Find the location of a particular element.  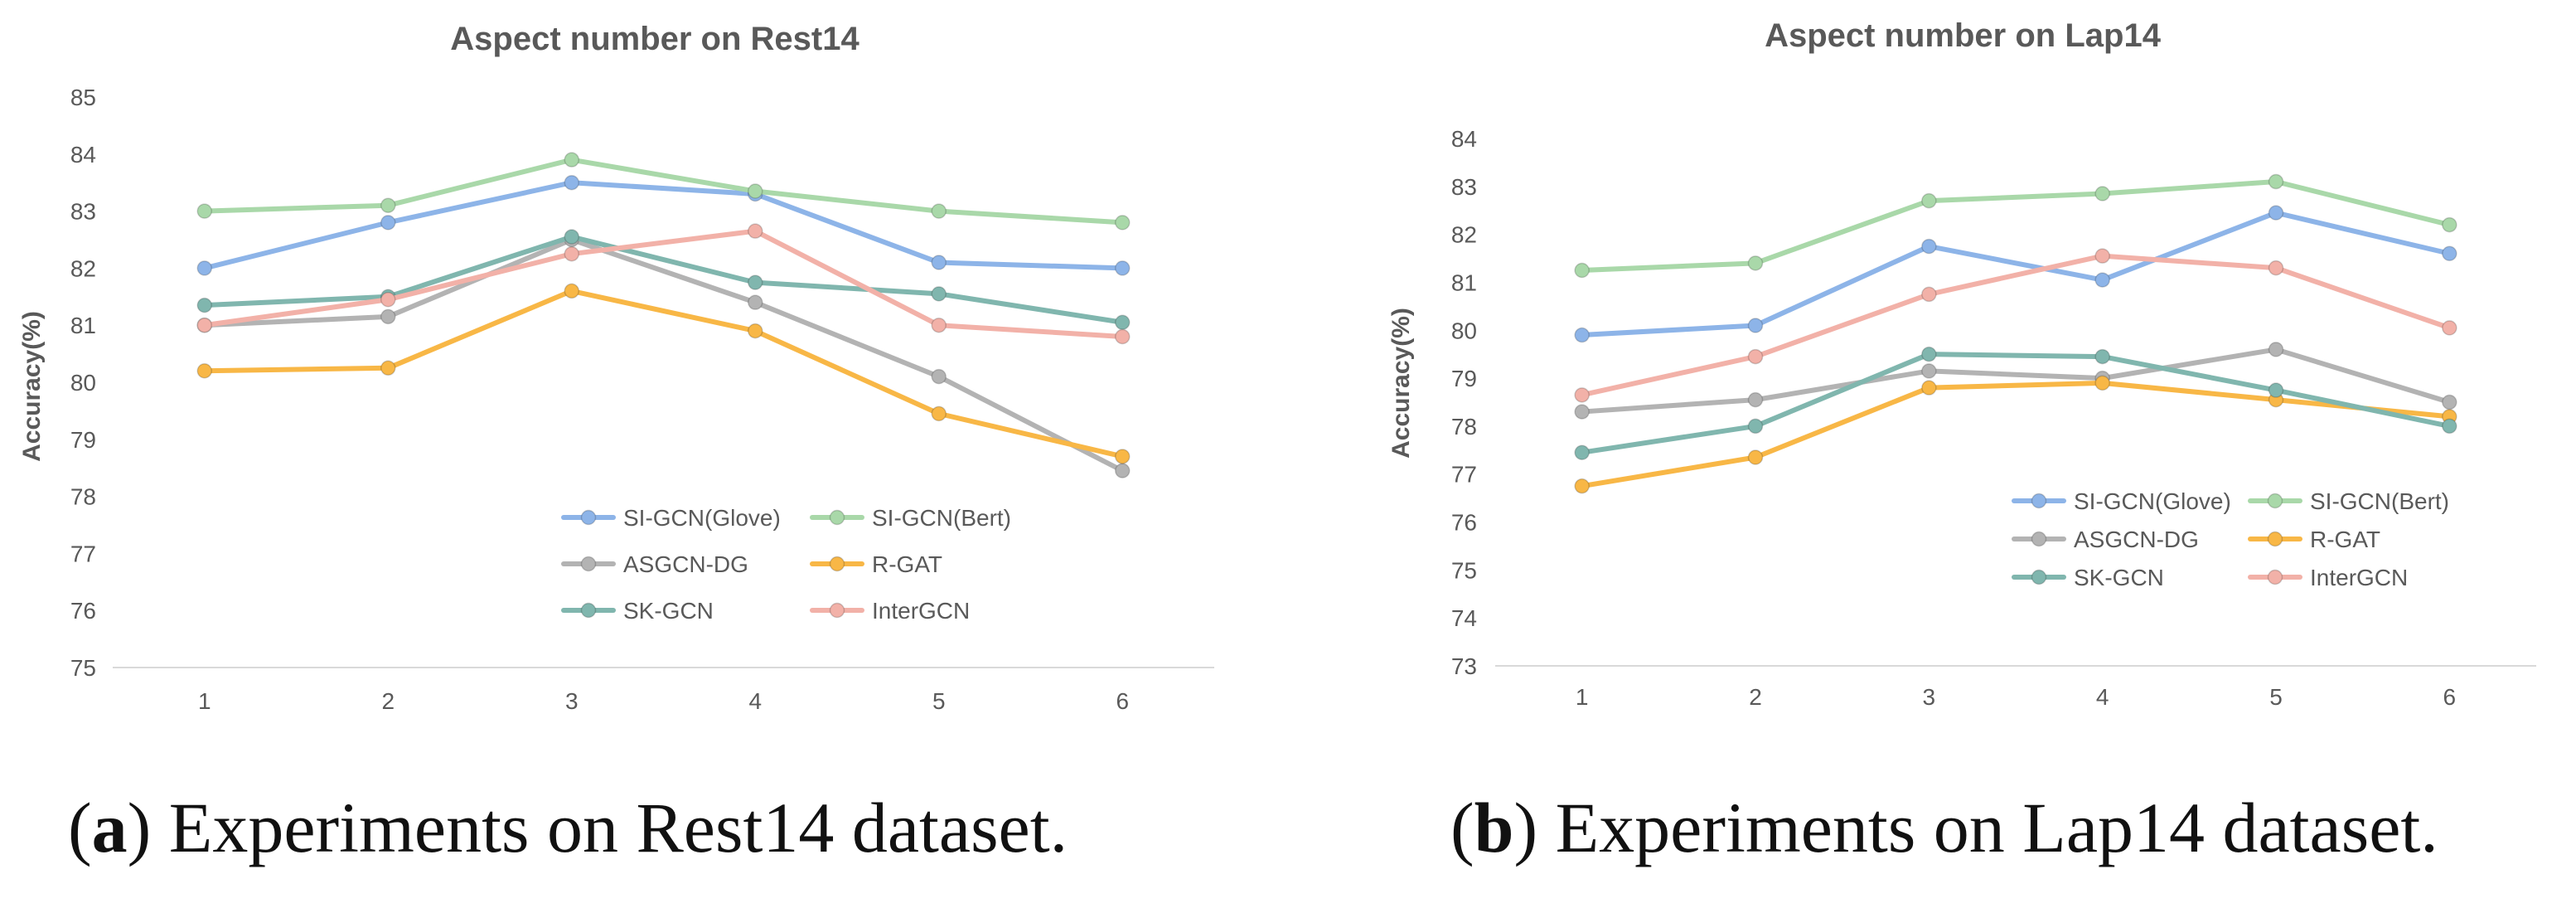

y-tick-label-rest14: 82 is located at coordinates (83, 268).